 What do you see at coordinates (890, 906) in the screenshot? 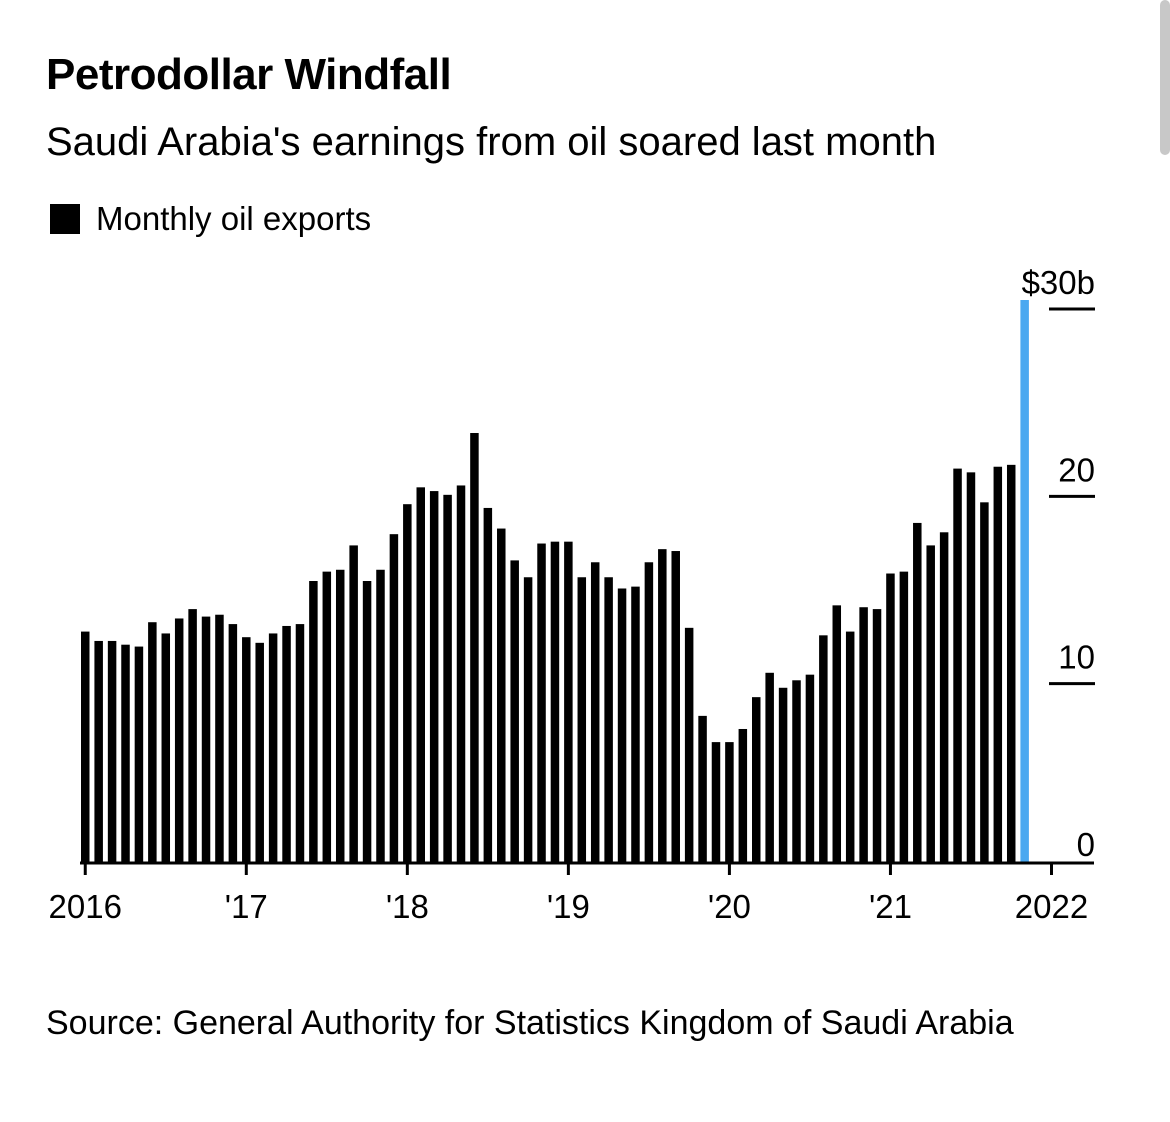
I see `x-tick-label: '21` at bounding box center [890, 906].